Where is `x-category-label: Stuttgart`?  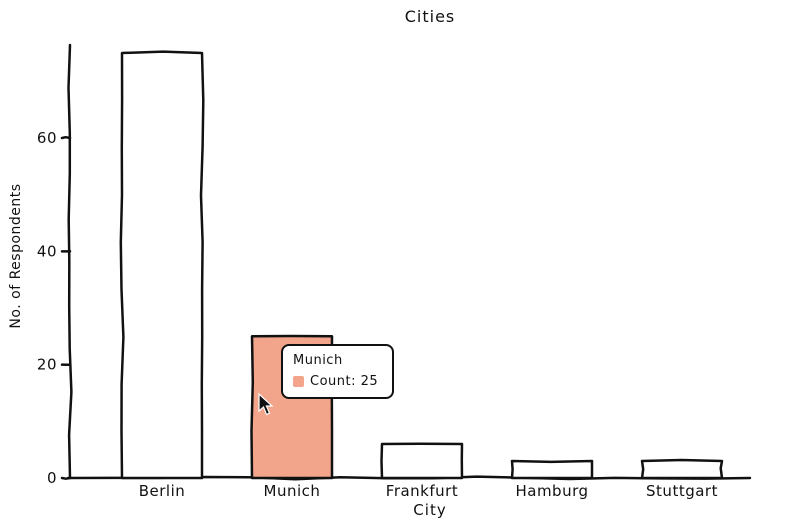
x-category-label: Stuttgart is located at coordinates (682, 491).